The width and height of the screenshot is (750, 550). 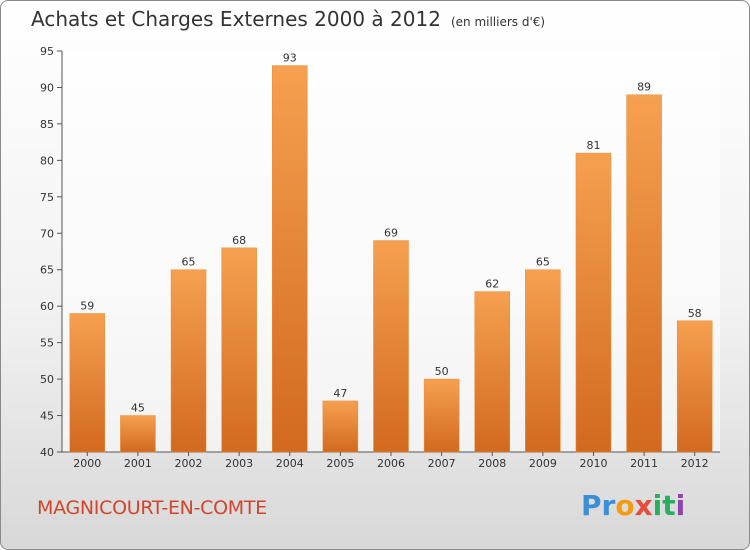 I want to click on y-tick-label: 95, so click(x=47, y=51).